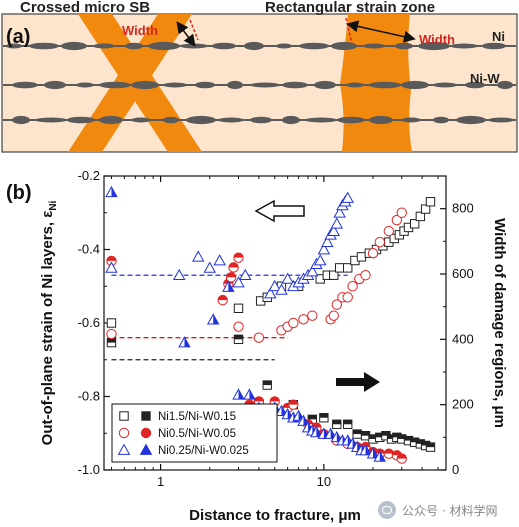  What do you see at coordinates (279, 211) in the screenshot?
I see `hollow-arrow-left` at bounding box center [279, 211].